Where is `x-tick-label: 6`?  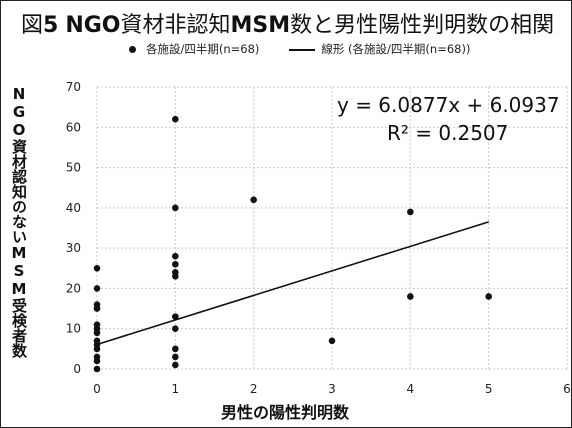 x-tick-label: 6 is located at coordinates (567, 389).